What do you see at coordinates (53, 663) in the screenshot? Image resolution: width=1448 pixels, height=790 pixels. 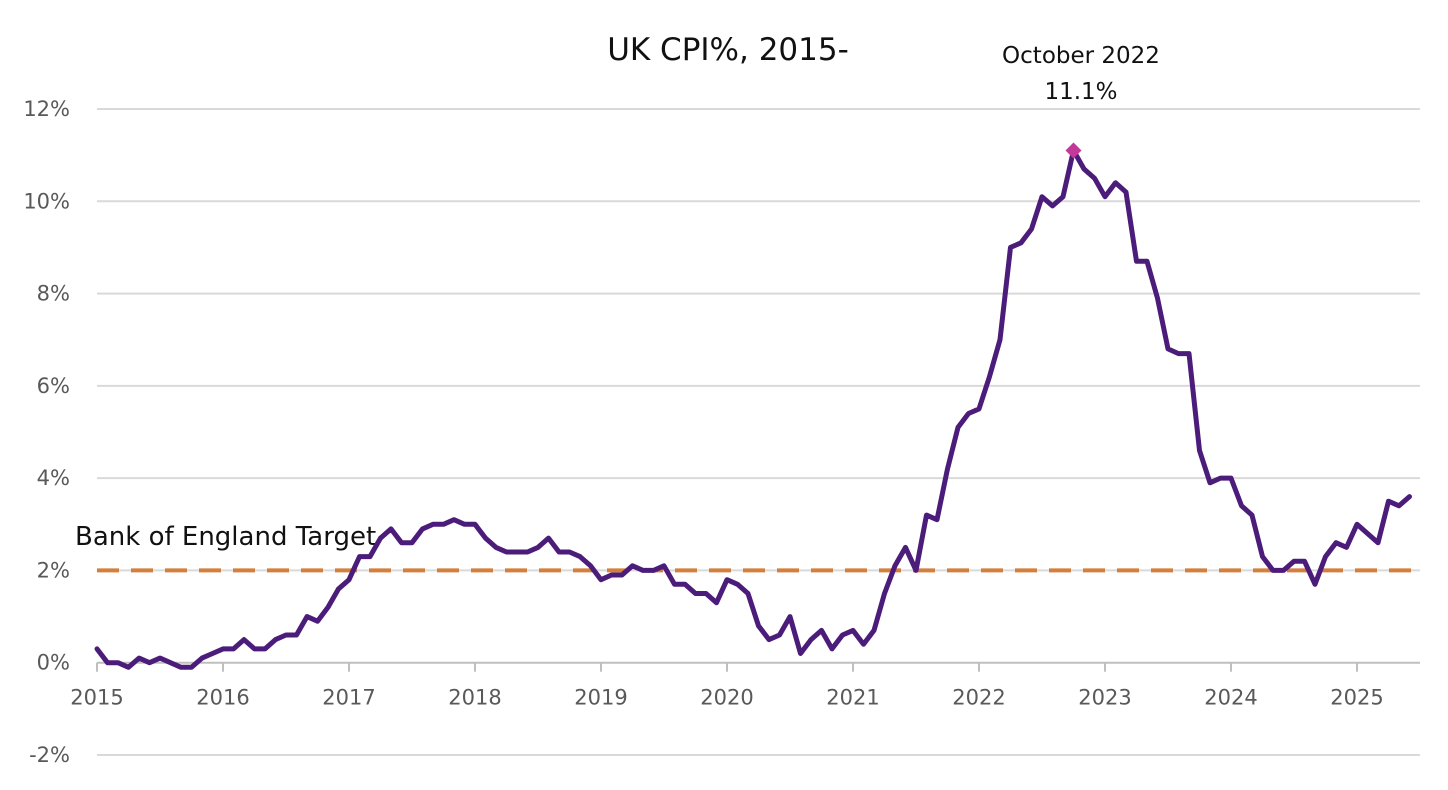 I see `y-tick-label: 0%` at bounding box center [53, 663].